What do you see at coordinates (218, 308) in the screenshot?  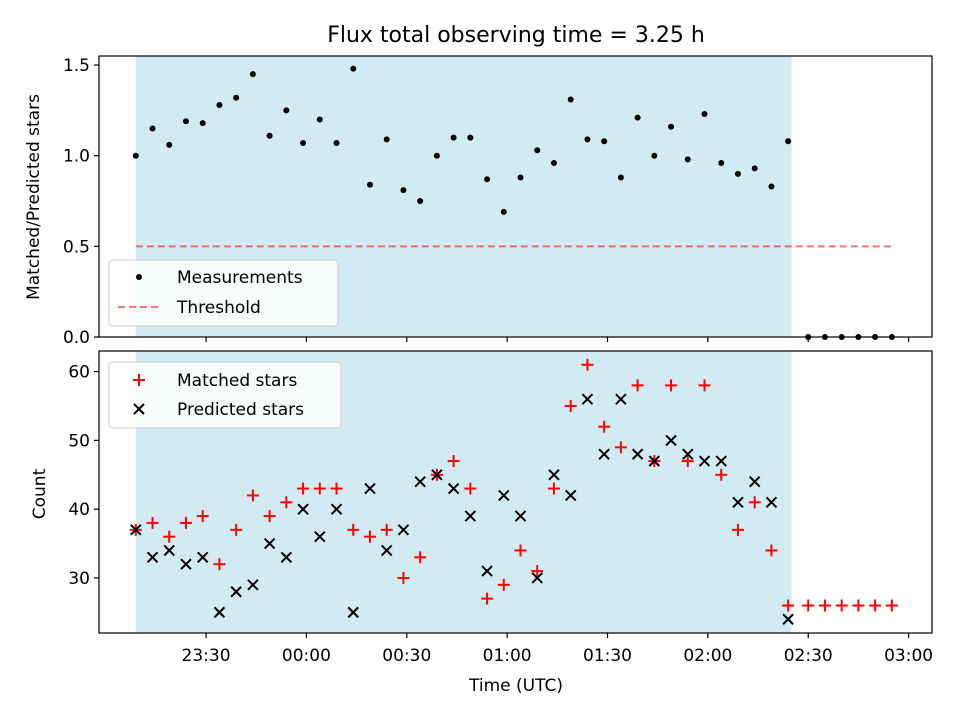 I see `legend-threshold-label: Threshold` at bounding box center [218, 308].